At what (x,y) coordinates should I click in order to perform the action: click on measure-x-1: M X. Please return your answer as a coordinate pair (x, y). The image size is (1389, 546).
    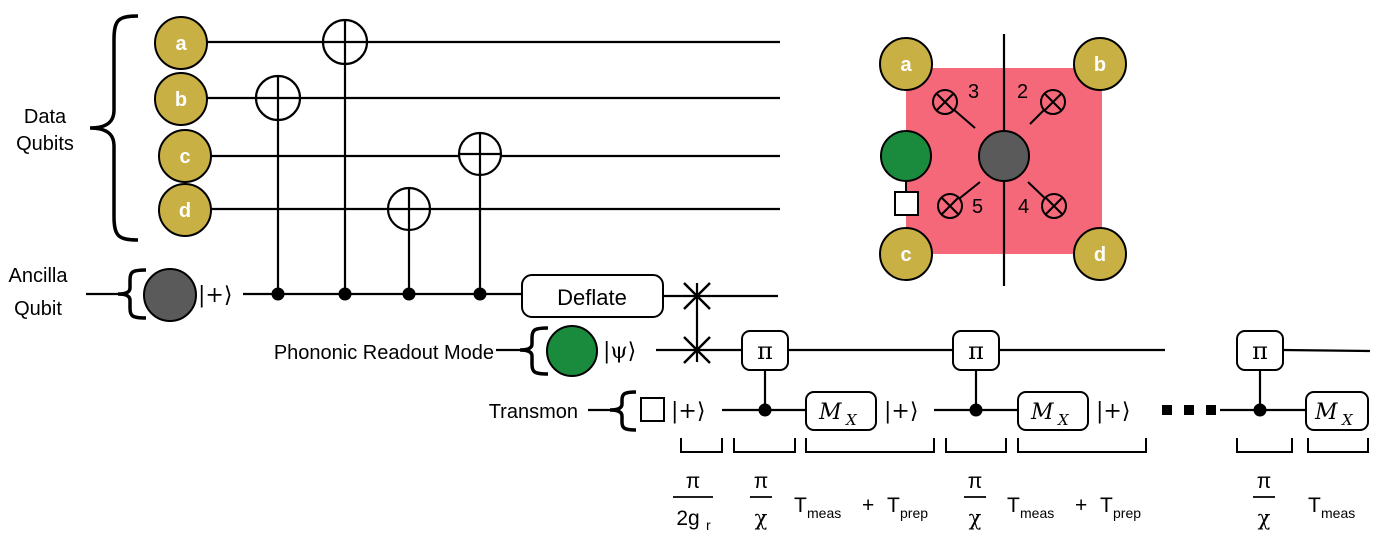
    Looking at the image, I should click on (841, 411).